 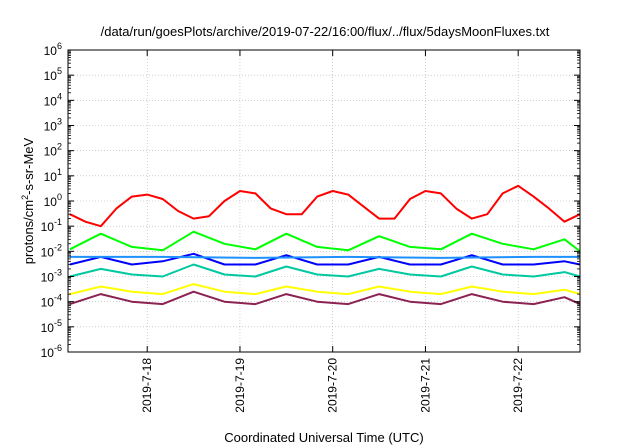 What do you see at coordinates (53, 74) in the screenshot?
I see `y-tick-label: 10⁵` at bounding box center [53, 74].